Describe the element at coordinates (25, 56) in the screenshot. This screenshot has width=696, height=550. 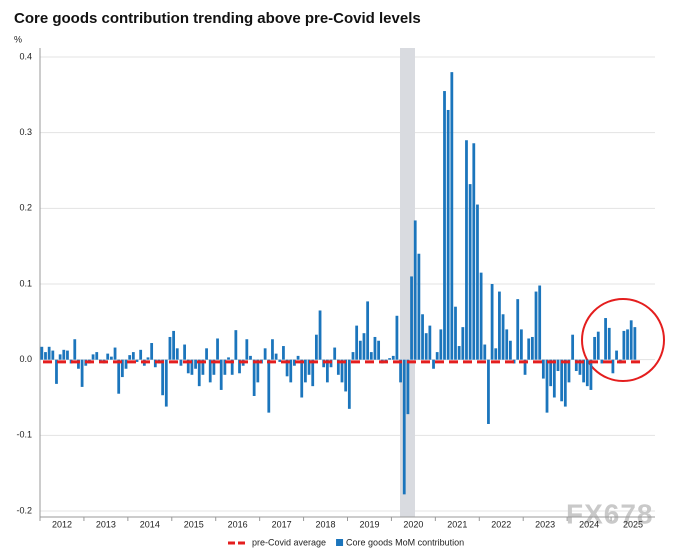
I see `y-tick-label: 0.4` at that location.